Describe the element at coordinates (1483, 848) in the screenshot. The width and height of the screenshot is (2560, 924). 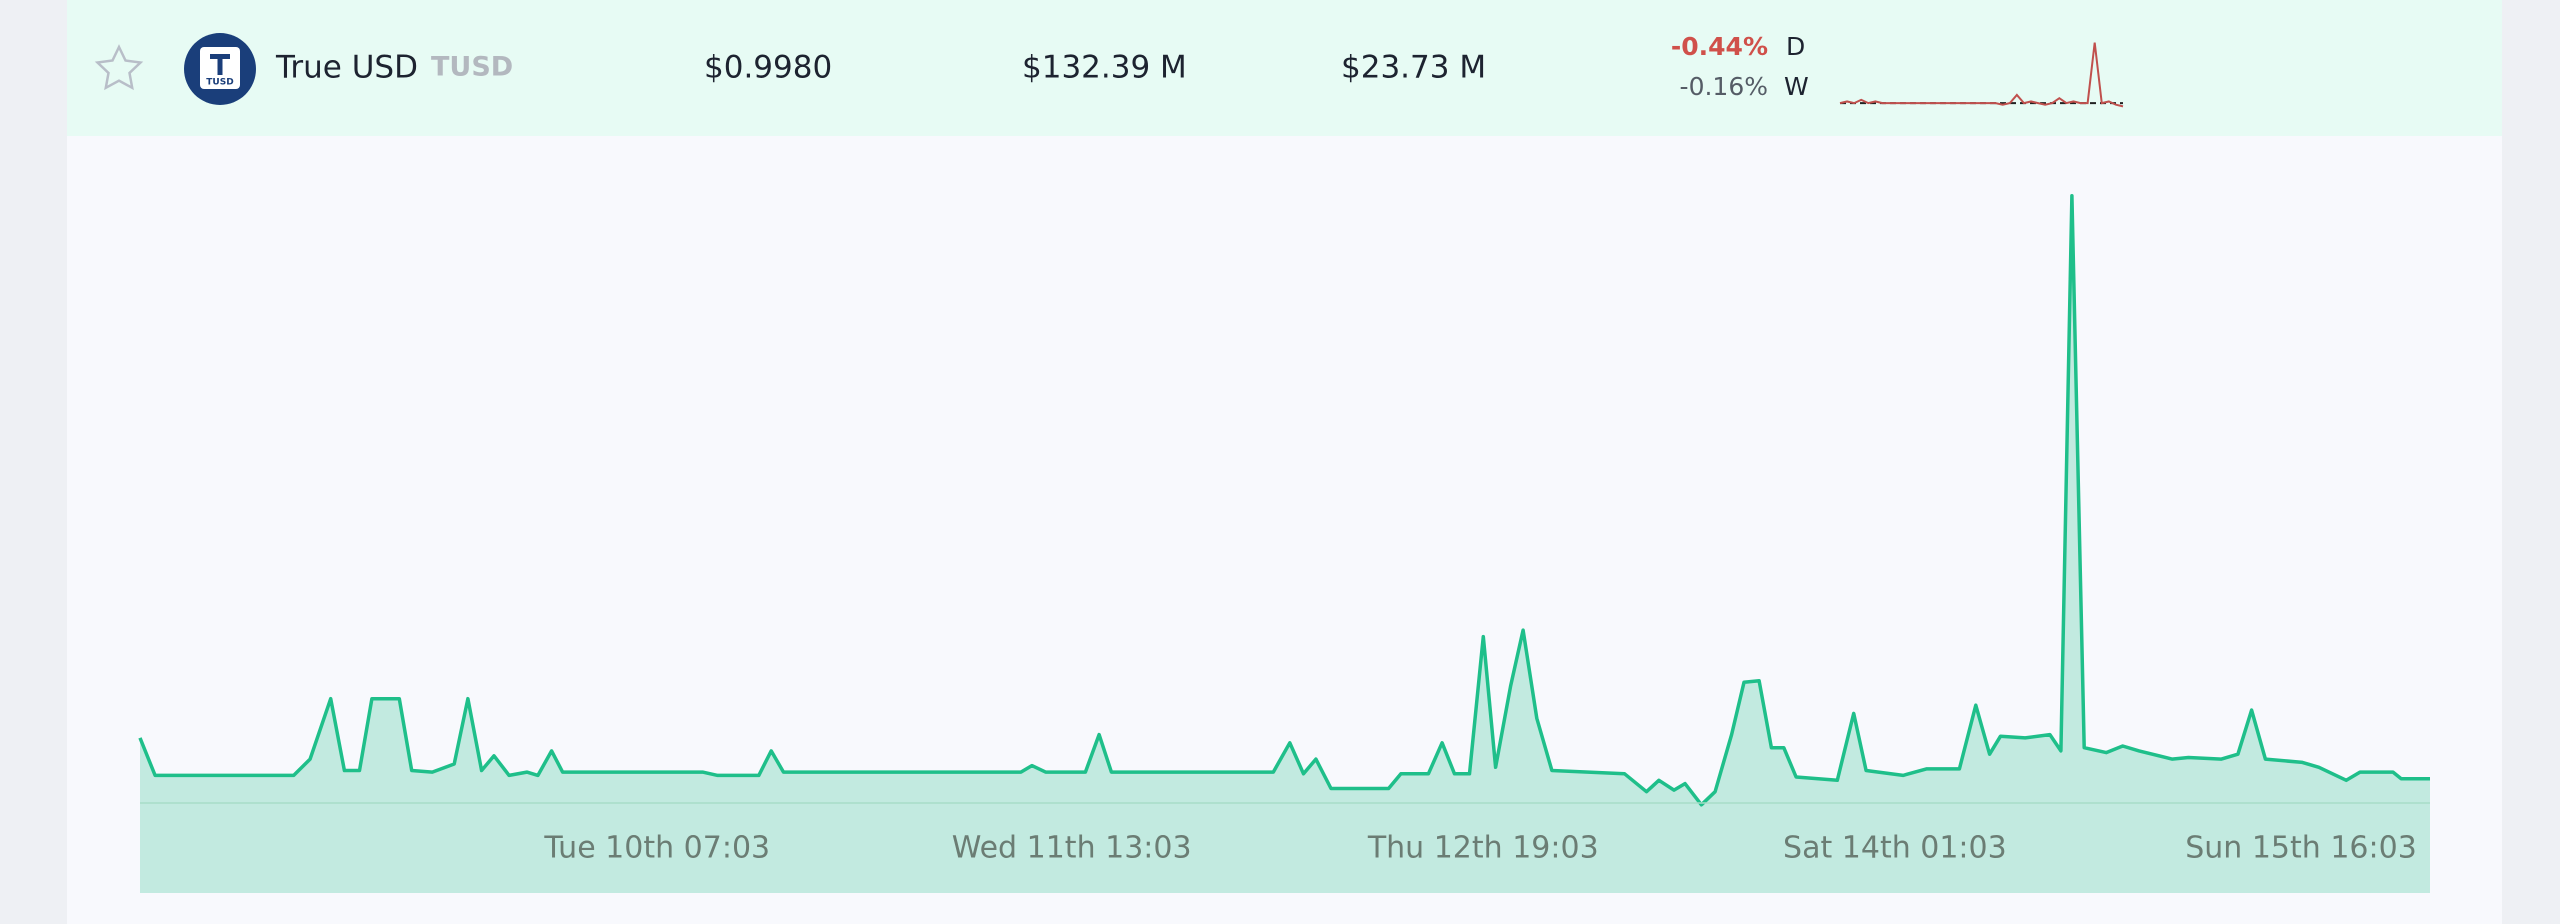
I see `x-tick-label: Thu 12th 19:03` at that location.